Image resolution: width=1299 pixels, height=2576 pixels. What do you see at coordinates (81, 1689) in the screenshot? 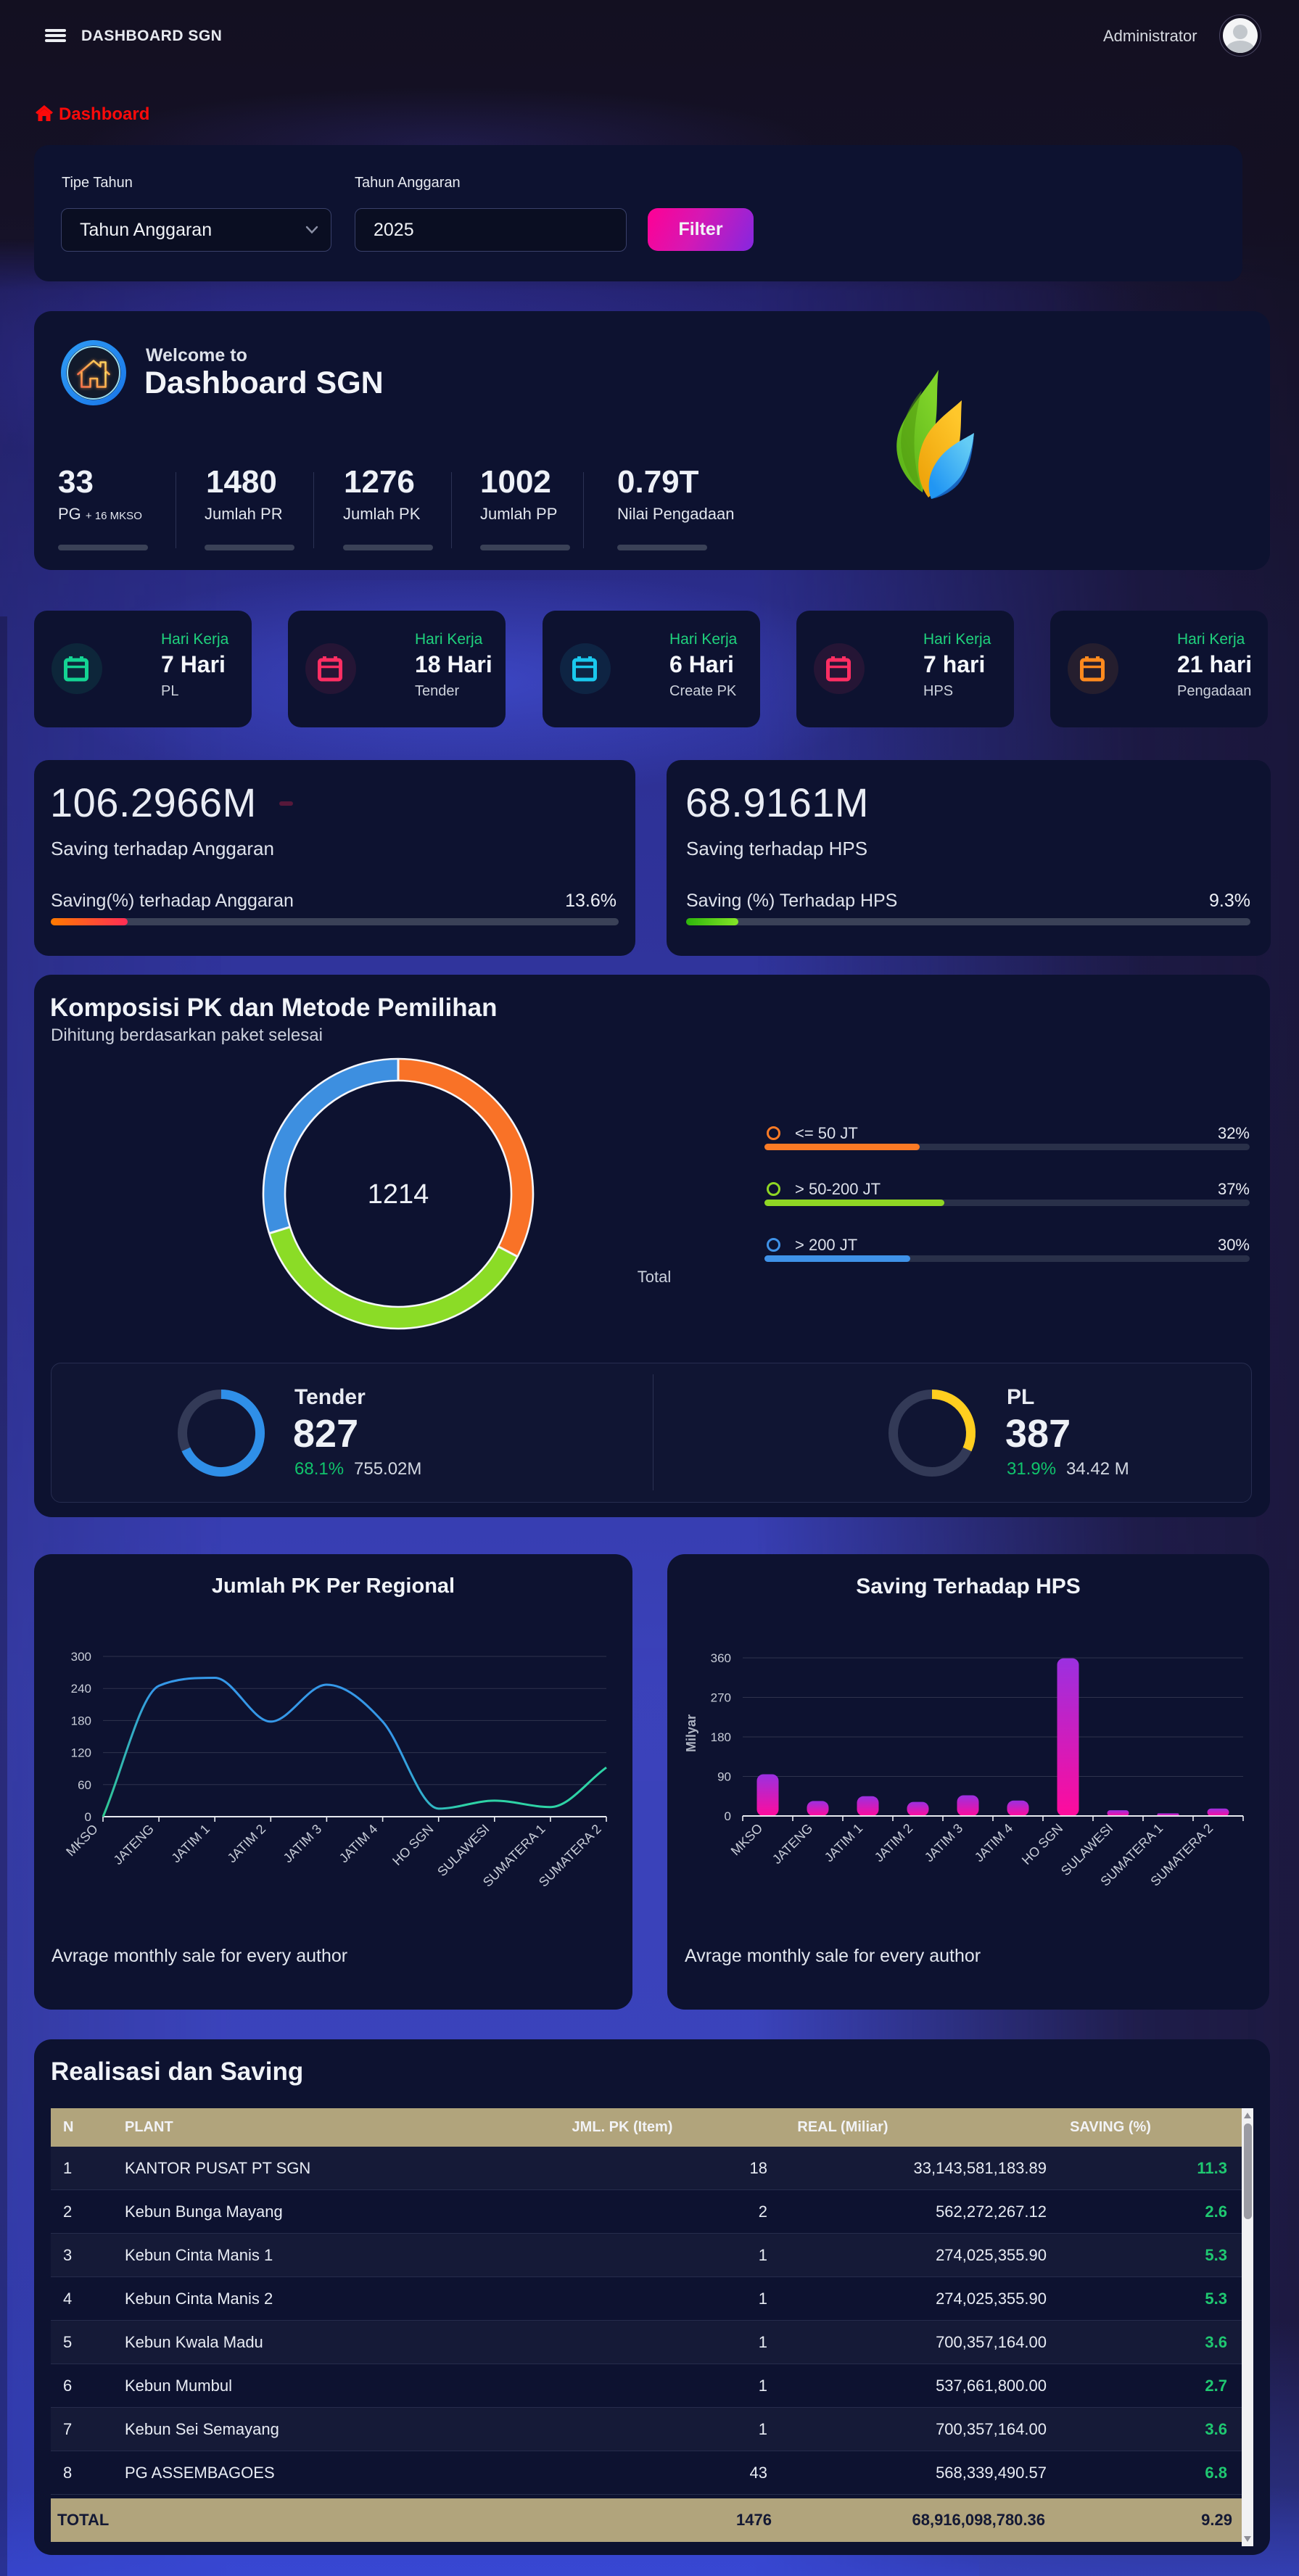
I see `svg-text: 240` at bounding box center [81, 1689].